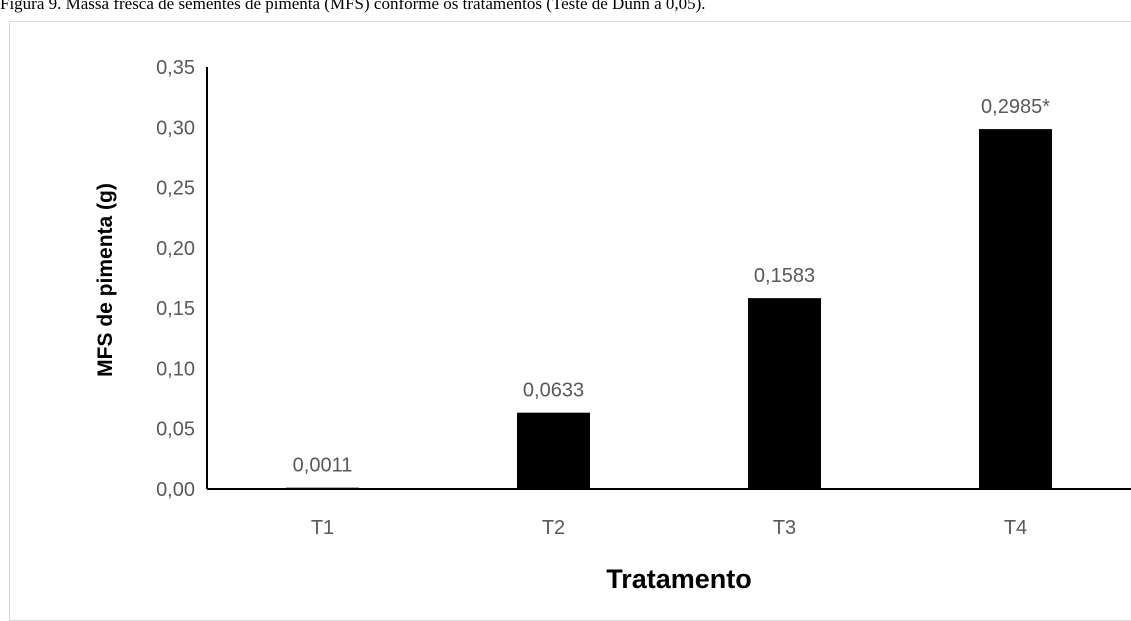 The width and height of the screenshot is (1131, 621). Describe the element at coordinates (679, 579) in the screenshot. I see `x-axis-title: Tratamento` at that location.